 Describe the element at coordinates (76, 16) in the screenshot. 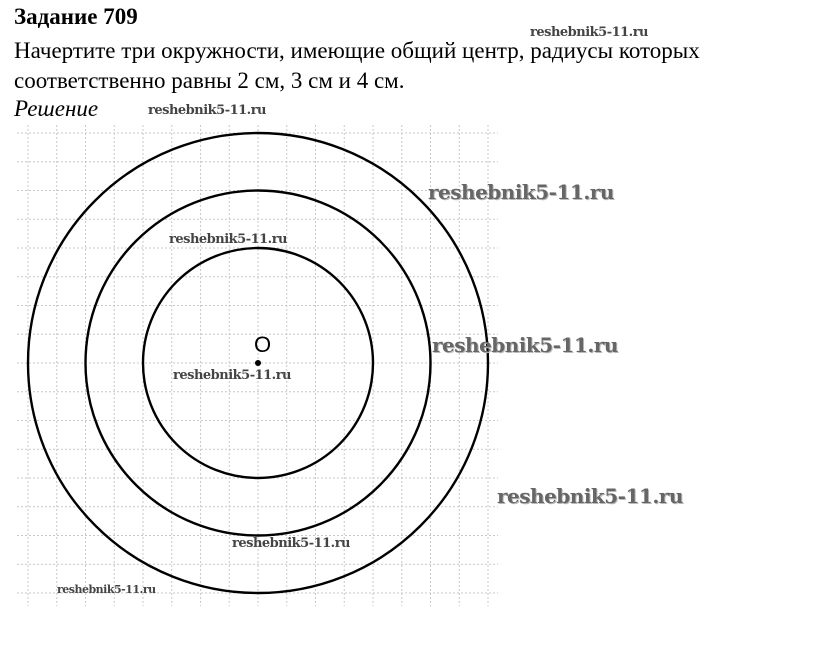

I see `task-heading: Задание 709` at that location.